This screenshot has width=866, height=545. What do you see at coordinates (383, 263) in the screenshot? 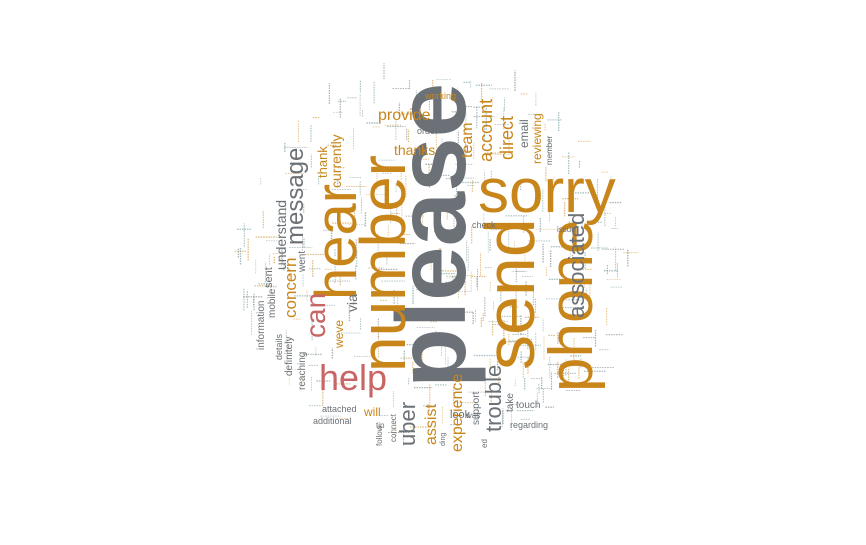
I see `word-number: number` at bounding box center [383, 263].